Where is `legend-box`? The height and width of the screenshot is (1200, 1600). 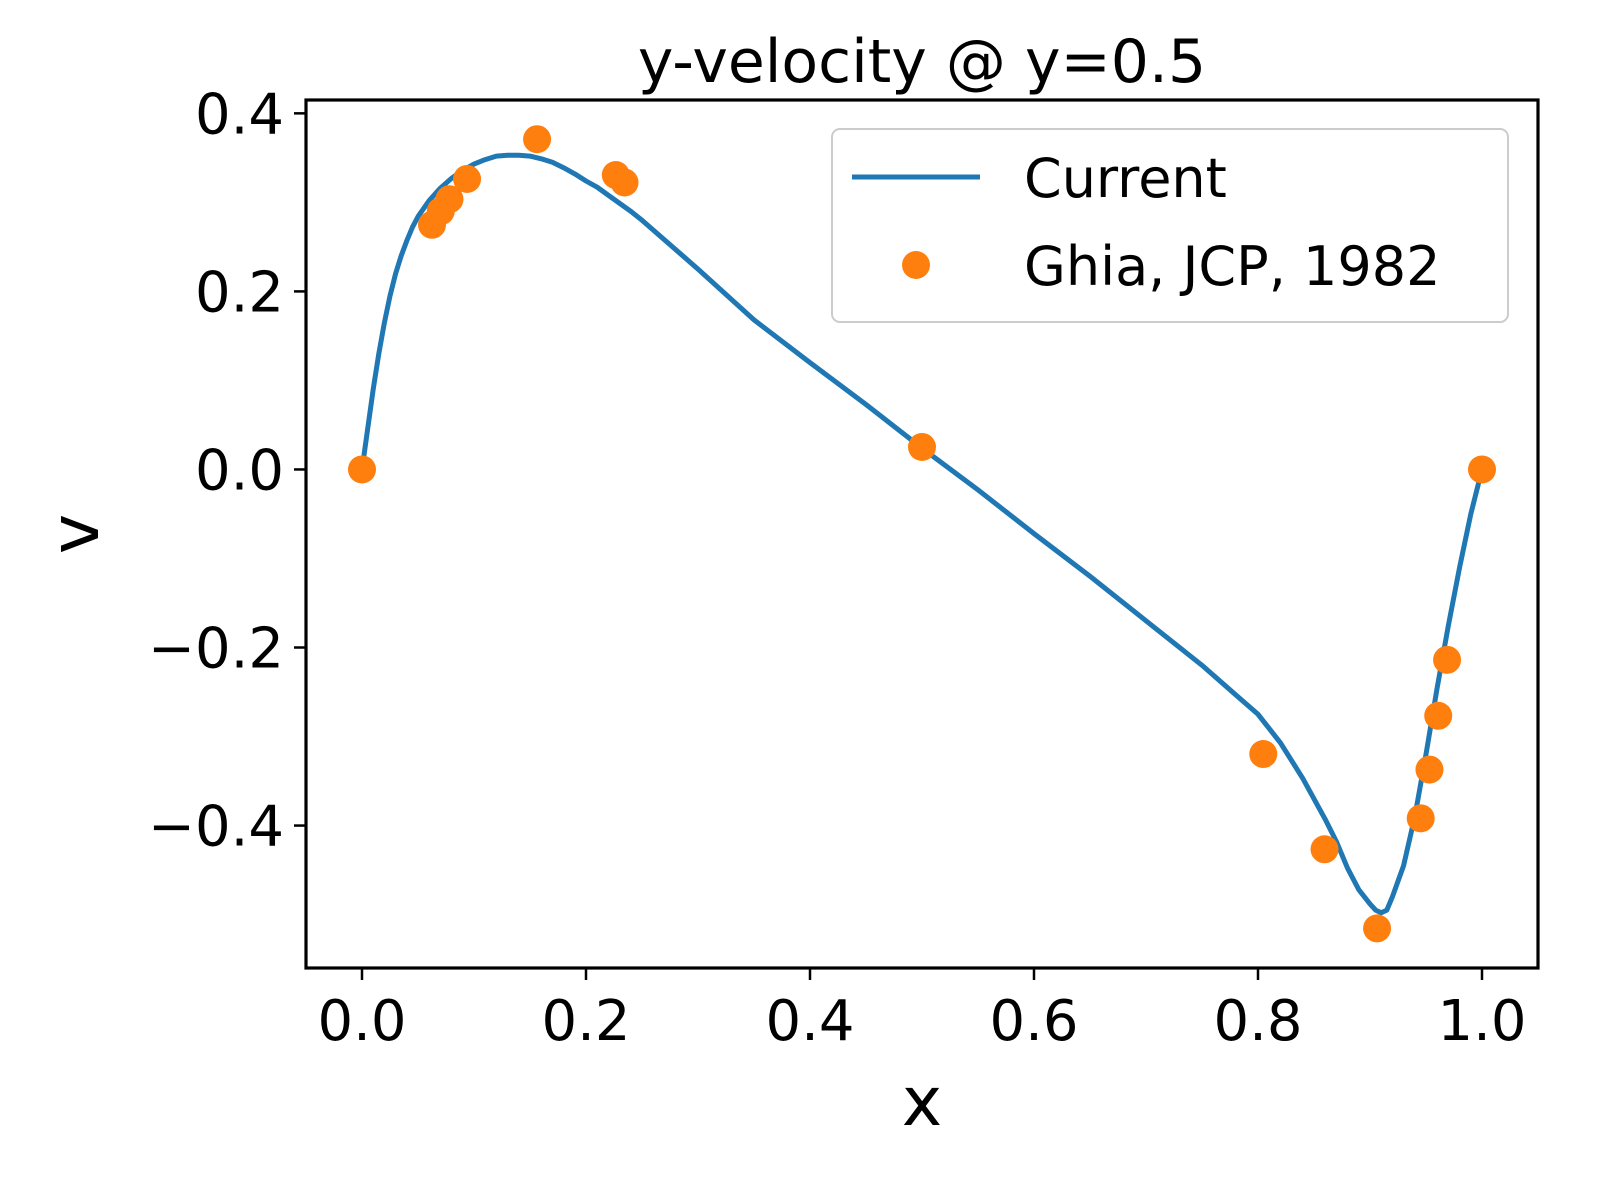
legend-box is located at coordinates (1170, 225).